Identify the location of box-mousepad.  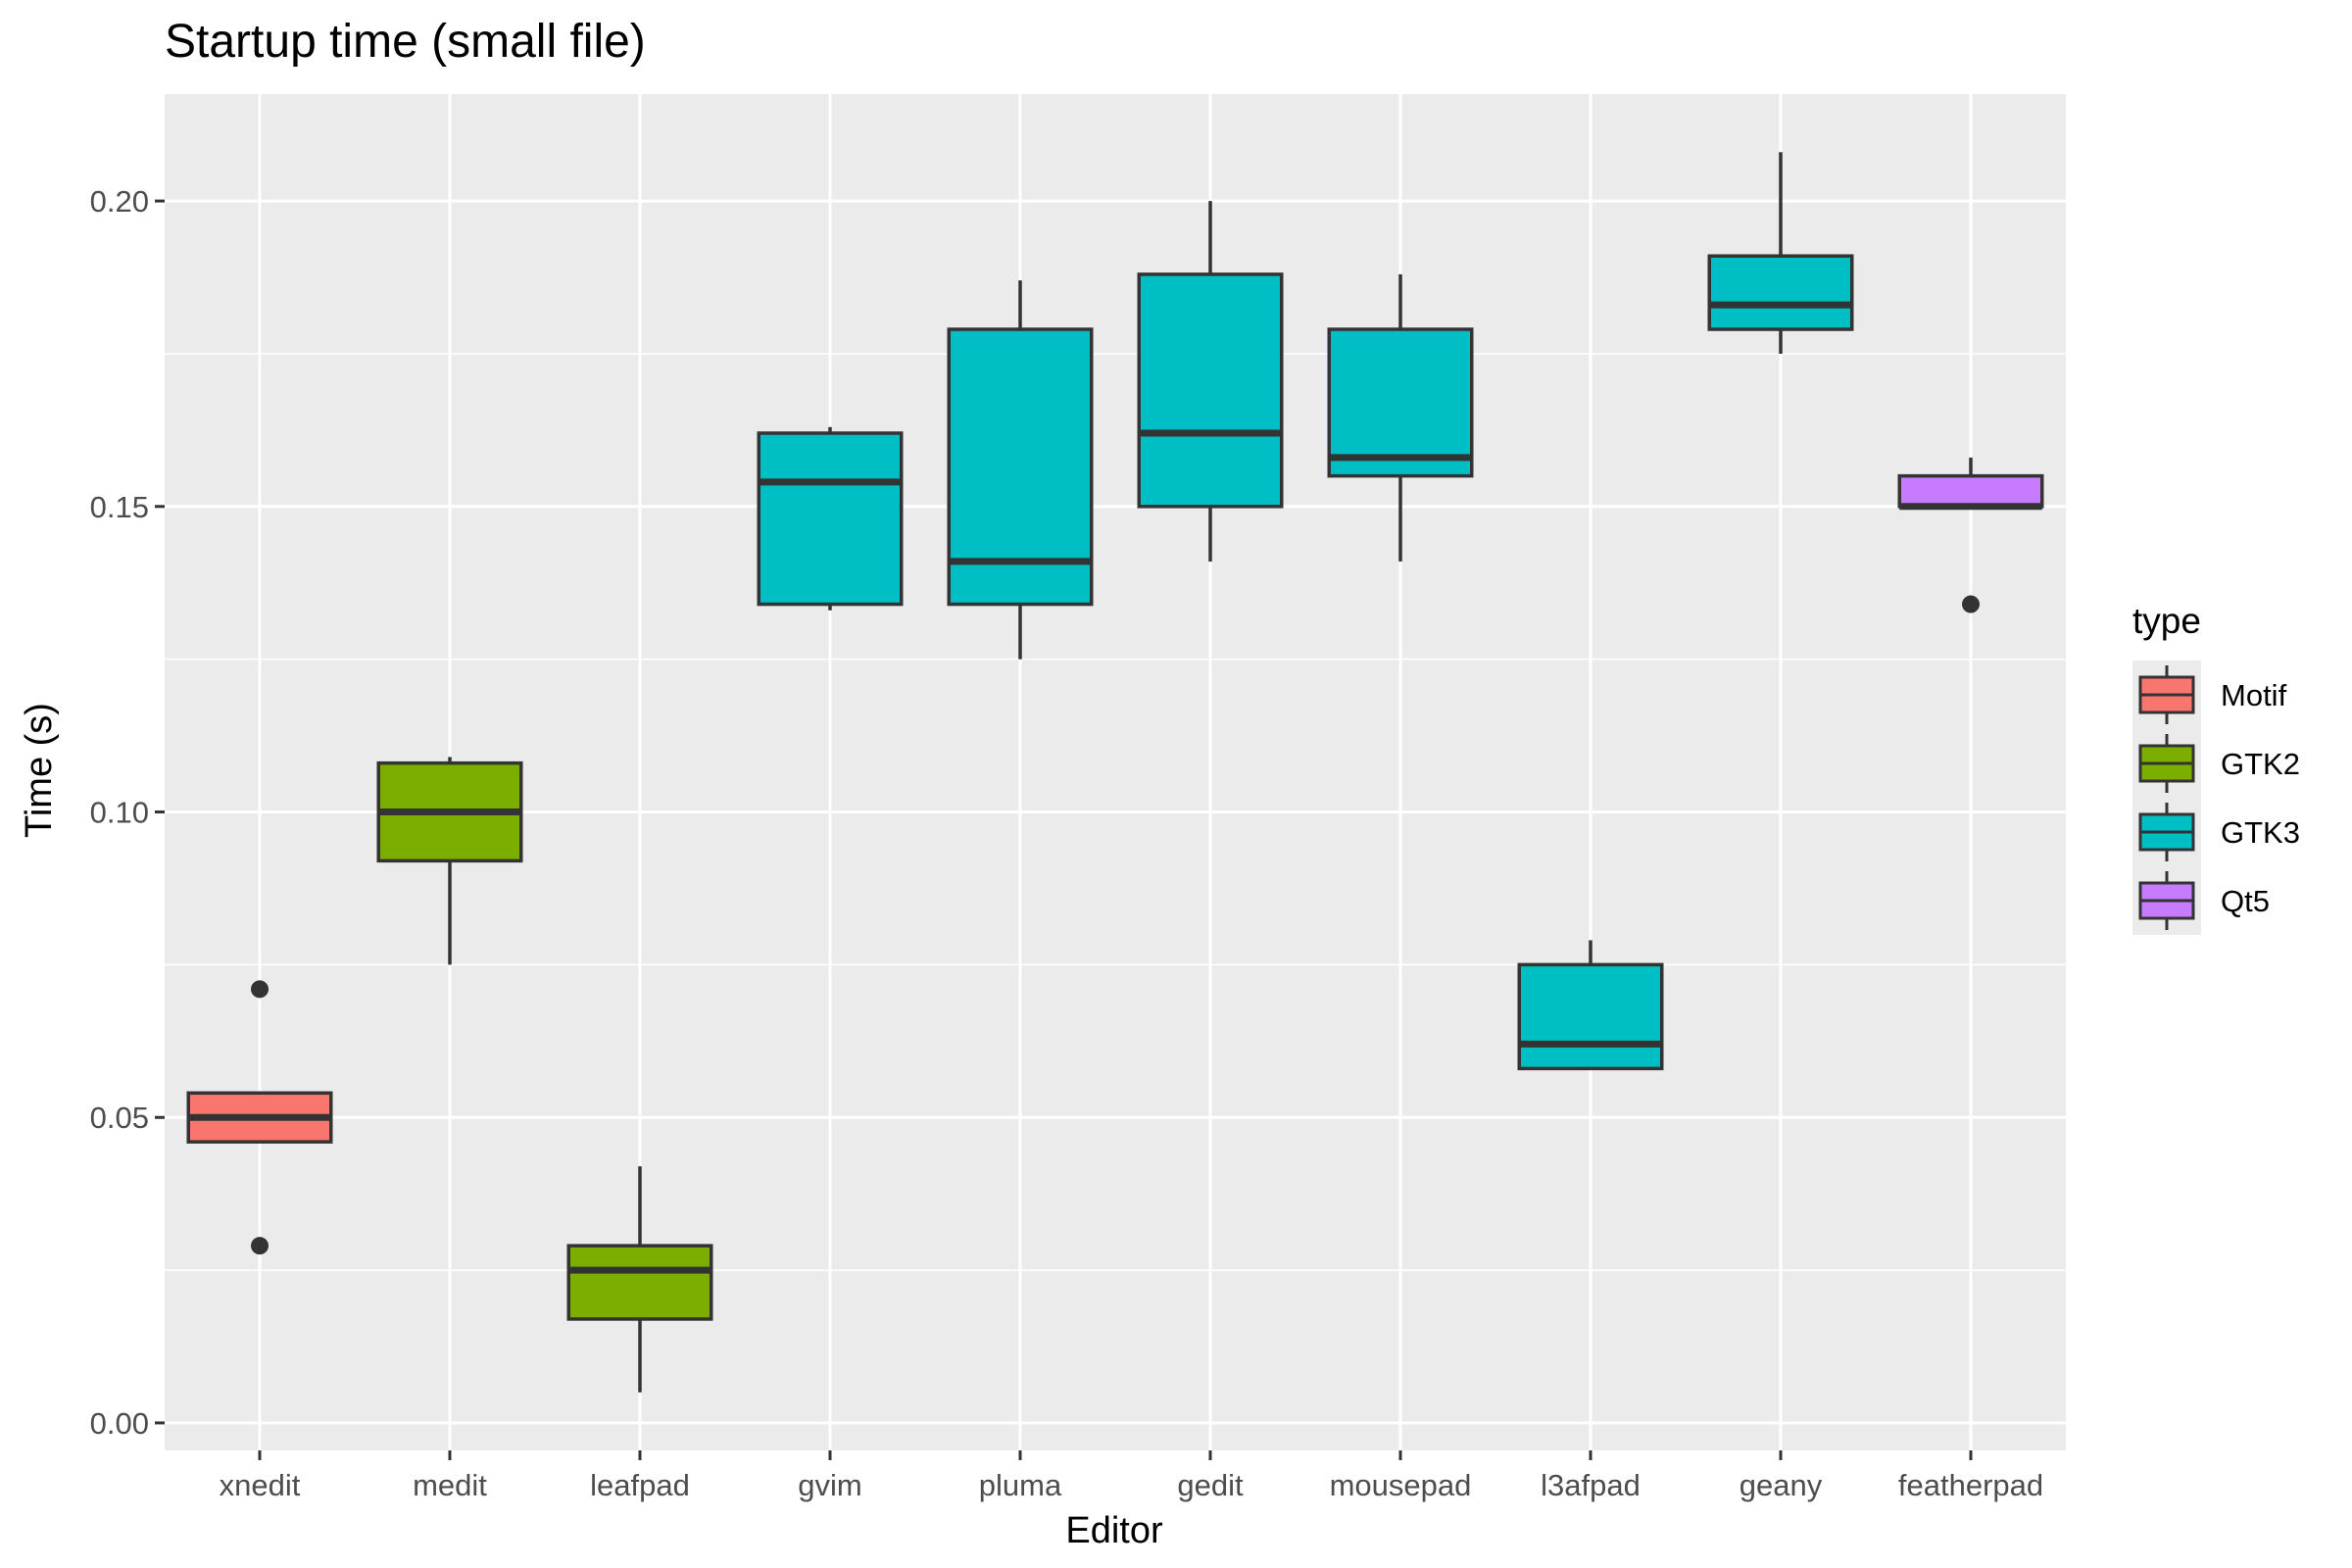
(1400, 417).